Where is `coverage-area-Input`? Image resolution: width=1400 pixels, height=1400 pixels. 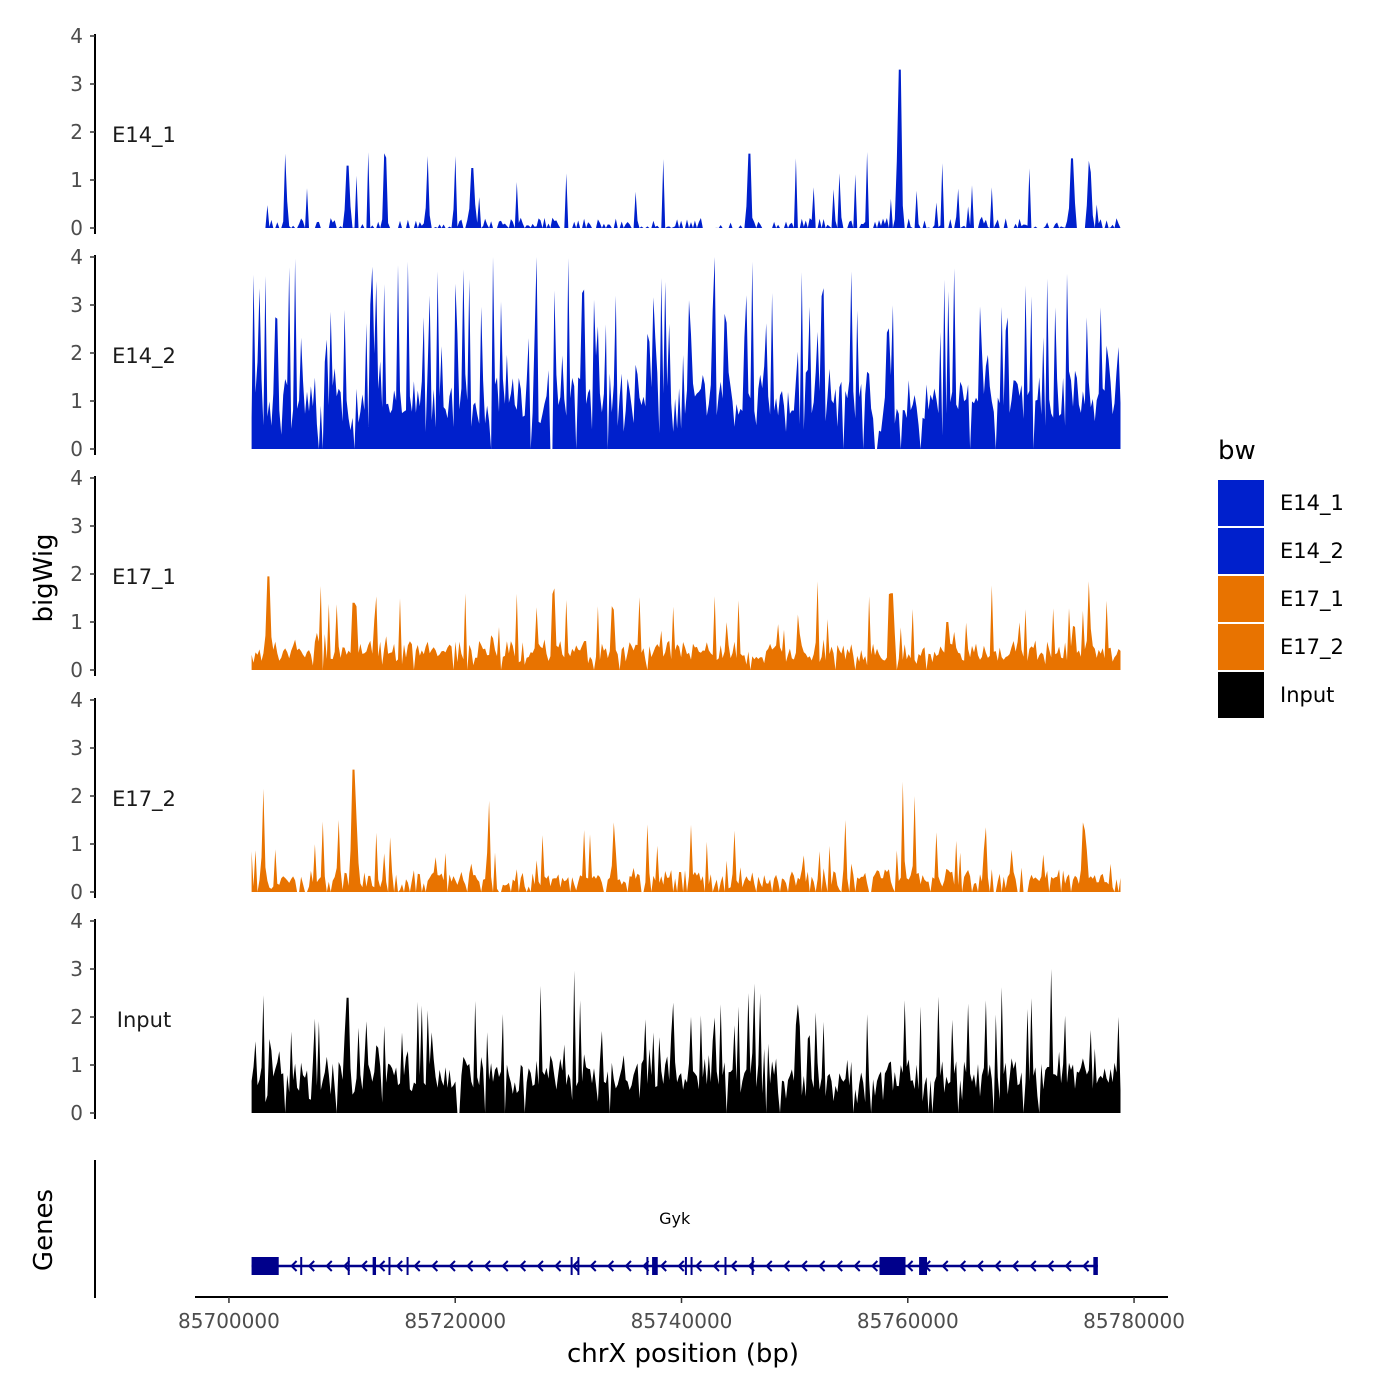
coverage-area-Input is located at coordinates (686, 1041).